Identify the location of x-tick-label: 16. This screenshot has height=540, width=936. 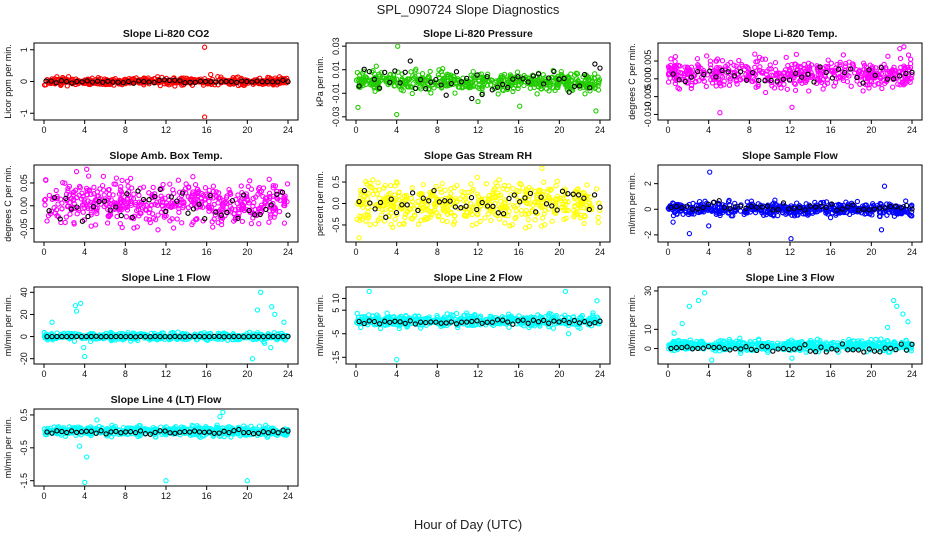
(831, 252).